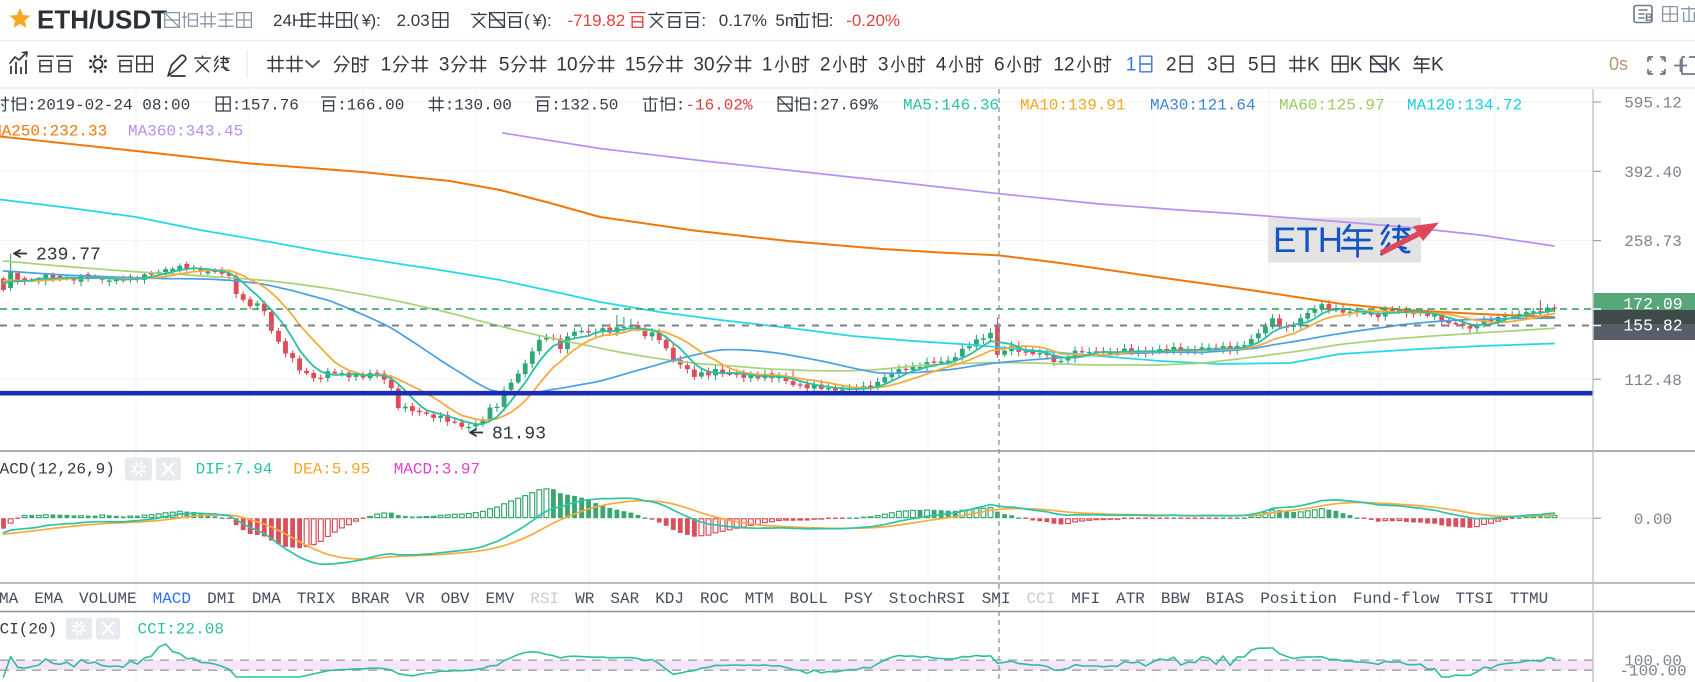 The width and height of the screenshot is (1695, 682). What do you see at coordinates (1653, 173) in the screenshot?
I see `svg-text: 392.40` at bounding box center [1653, 173].